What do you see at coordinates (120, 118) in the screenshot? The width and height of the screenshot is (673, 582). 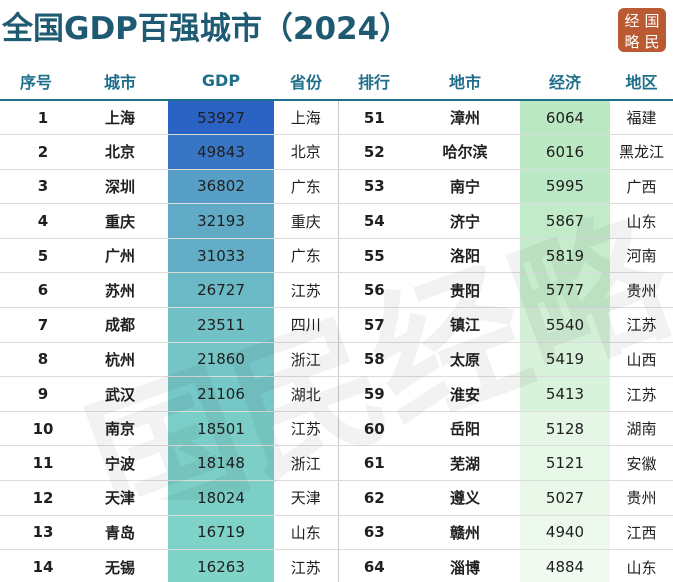 I see `city-name: 上海` at bounding box center [120, 118].